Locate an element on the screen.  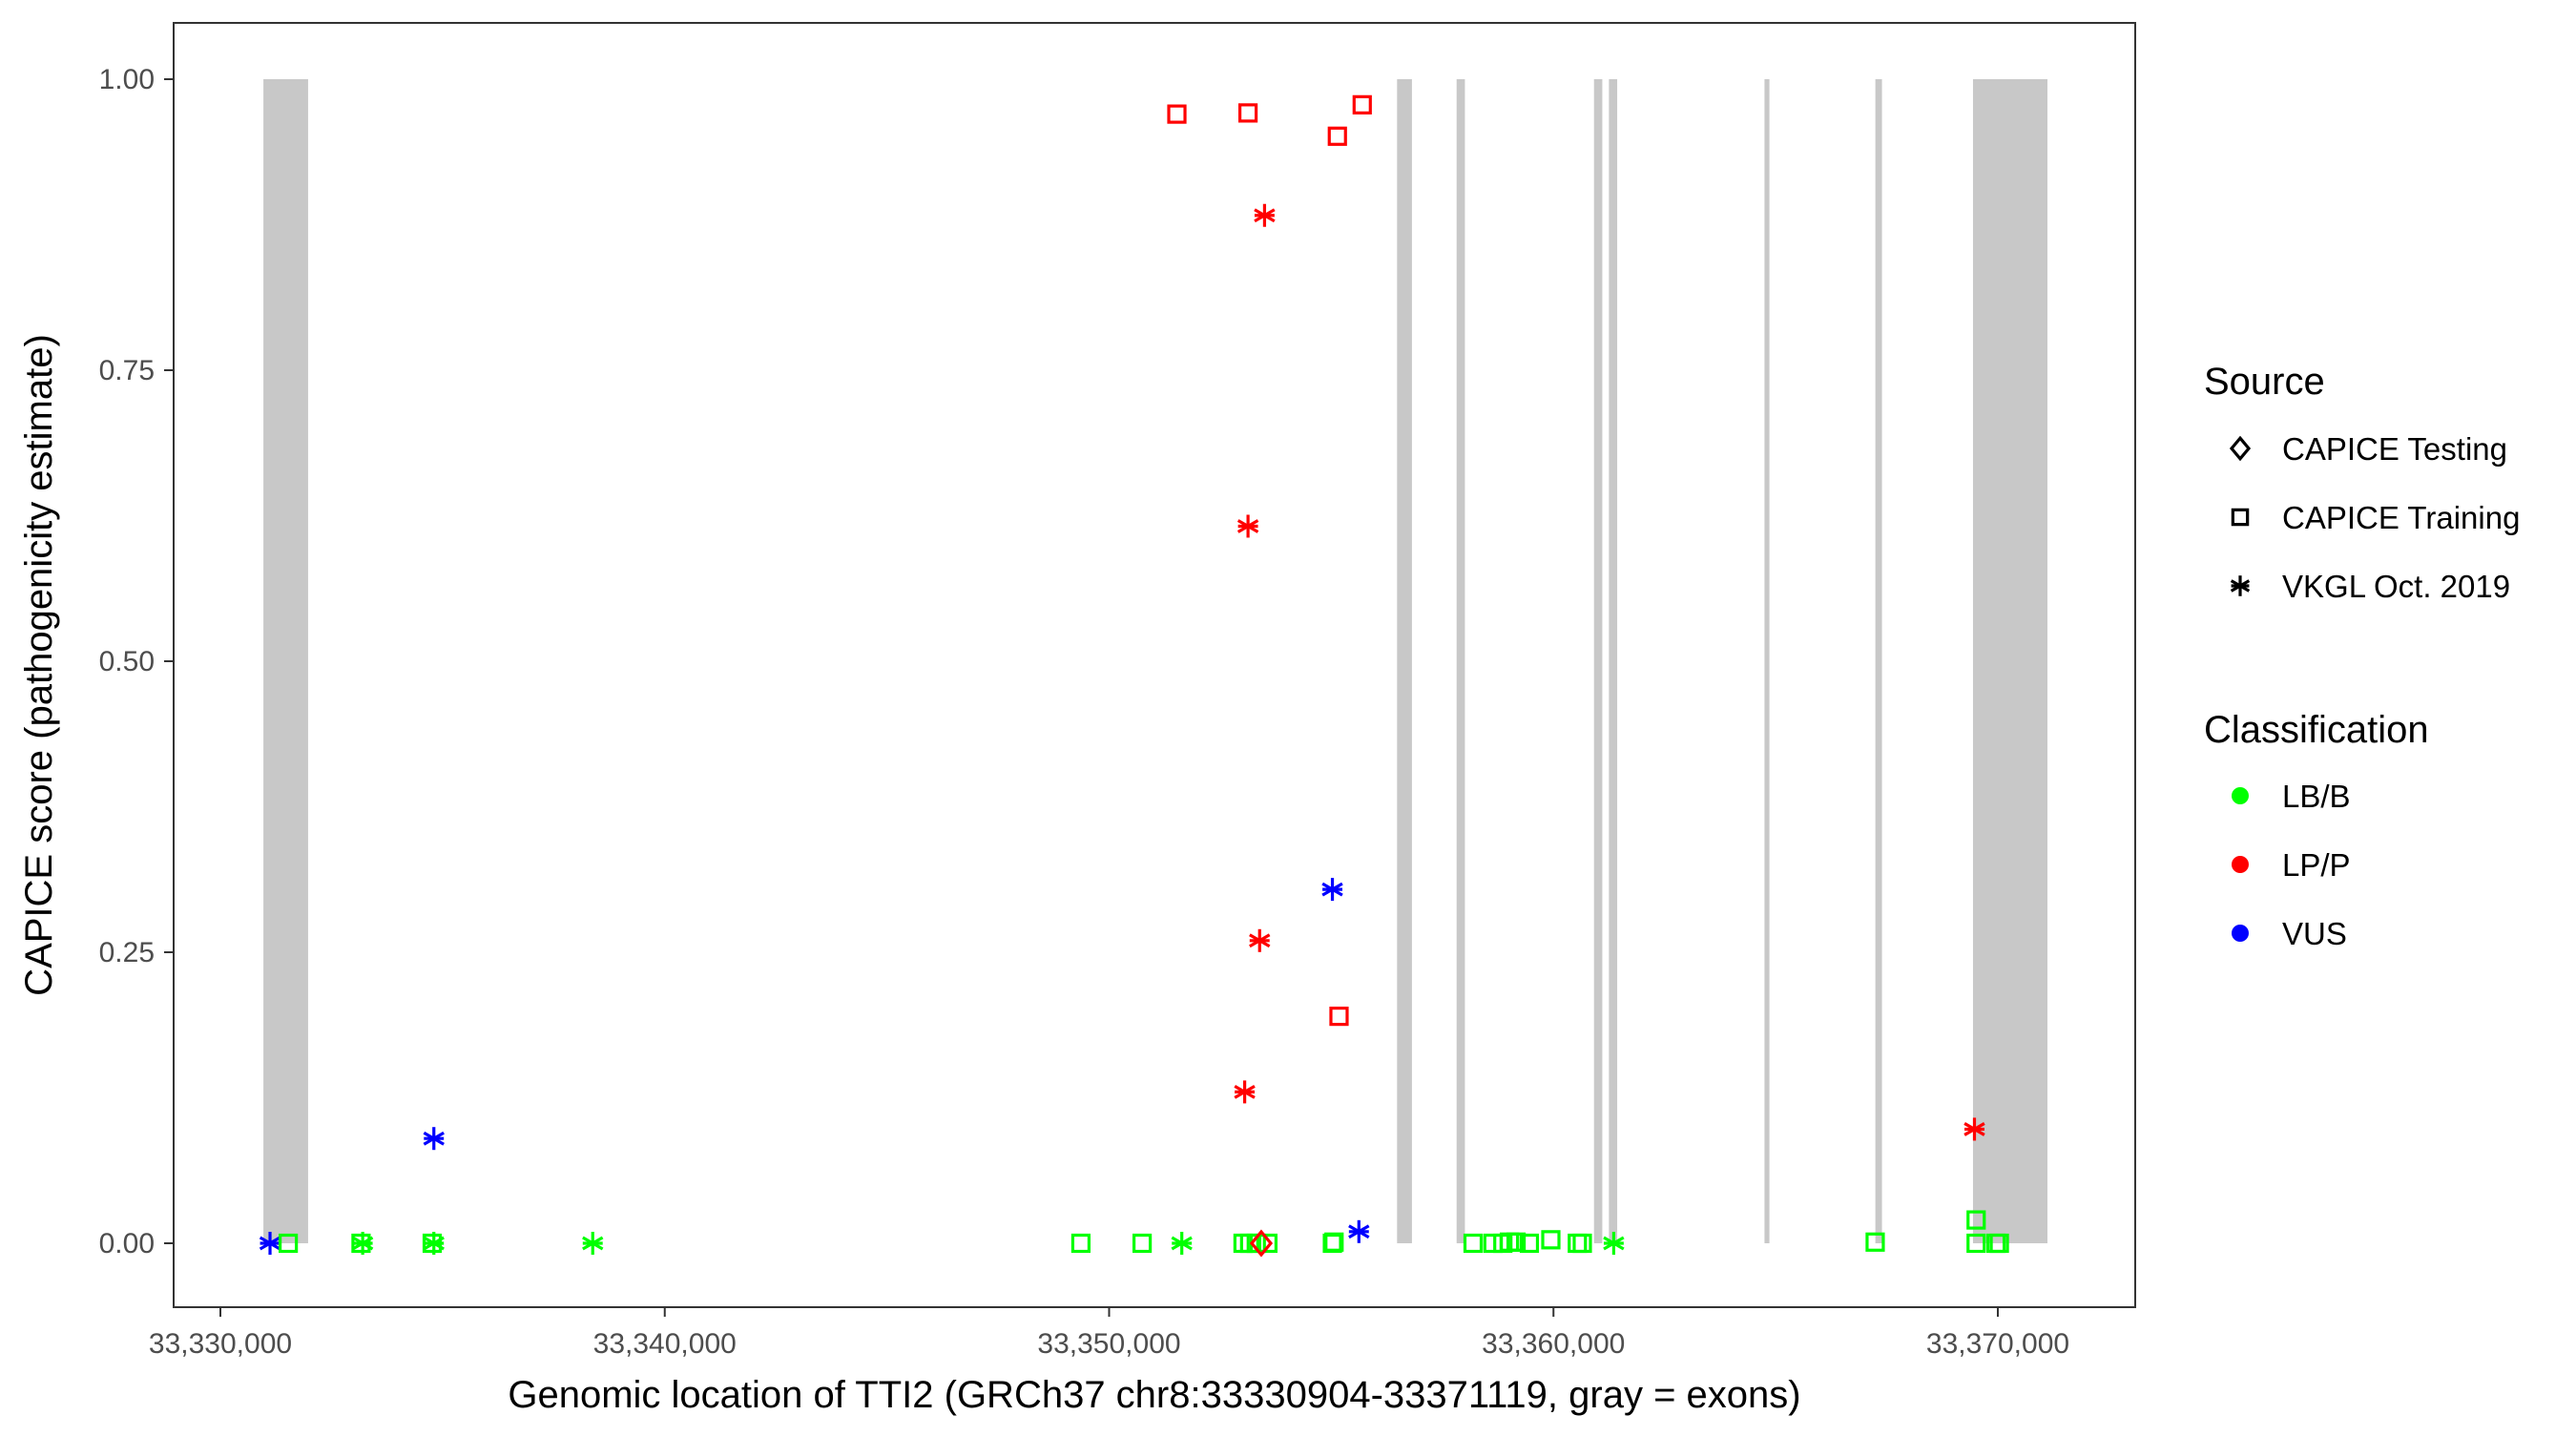
legend-classification-title: Classification is located at coordinates (2316, 730).